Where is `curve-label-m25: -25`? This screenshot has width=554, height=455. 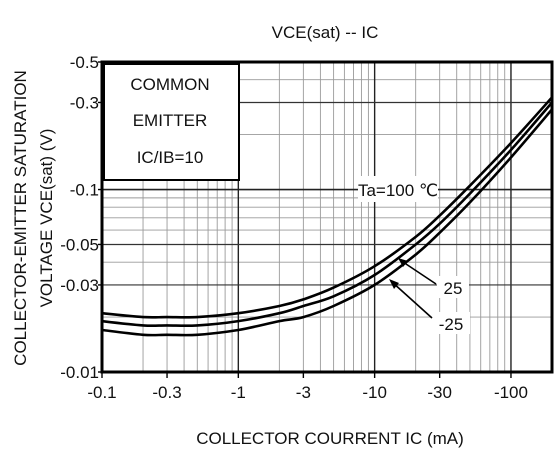
curve-label-m25: -25 is located at coordinates (451, 324).